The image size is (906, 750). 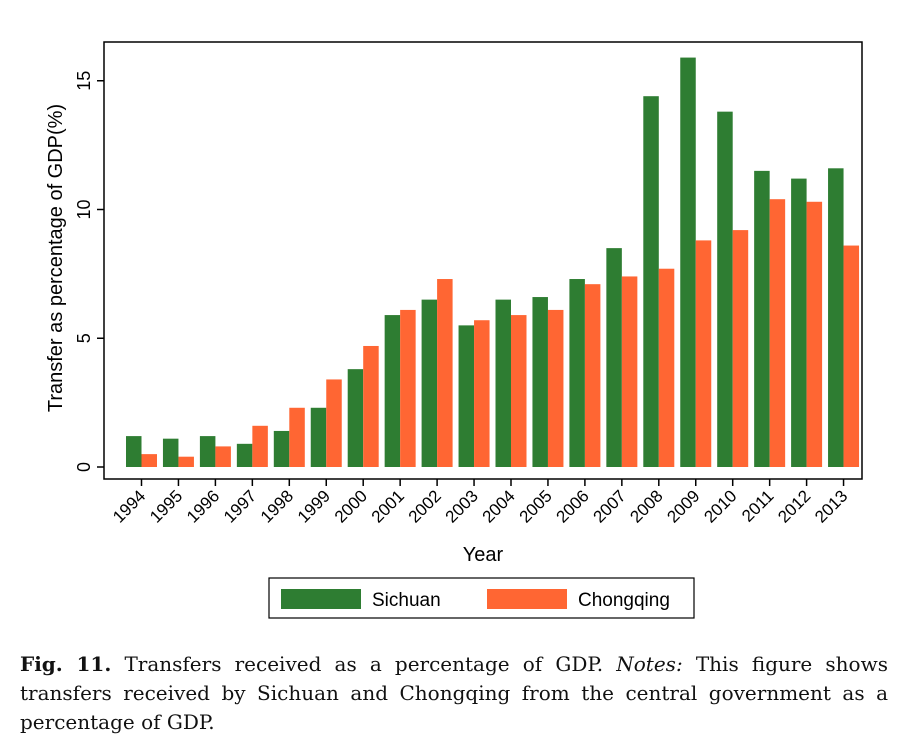 What do you see at coordinates (84, 467) in the screenshot?
I see `y-tick-label: 0` at bounding box center [84, 467].